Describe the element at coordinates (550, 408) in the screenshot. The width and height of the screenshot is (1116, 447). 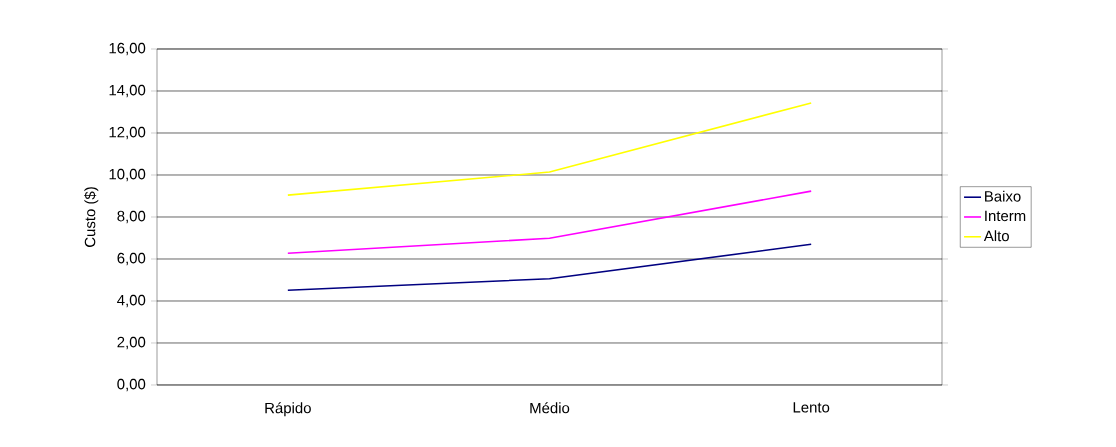
I see `x-tick-label: Médio` at that location.